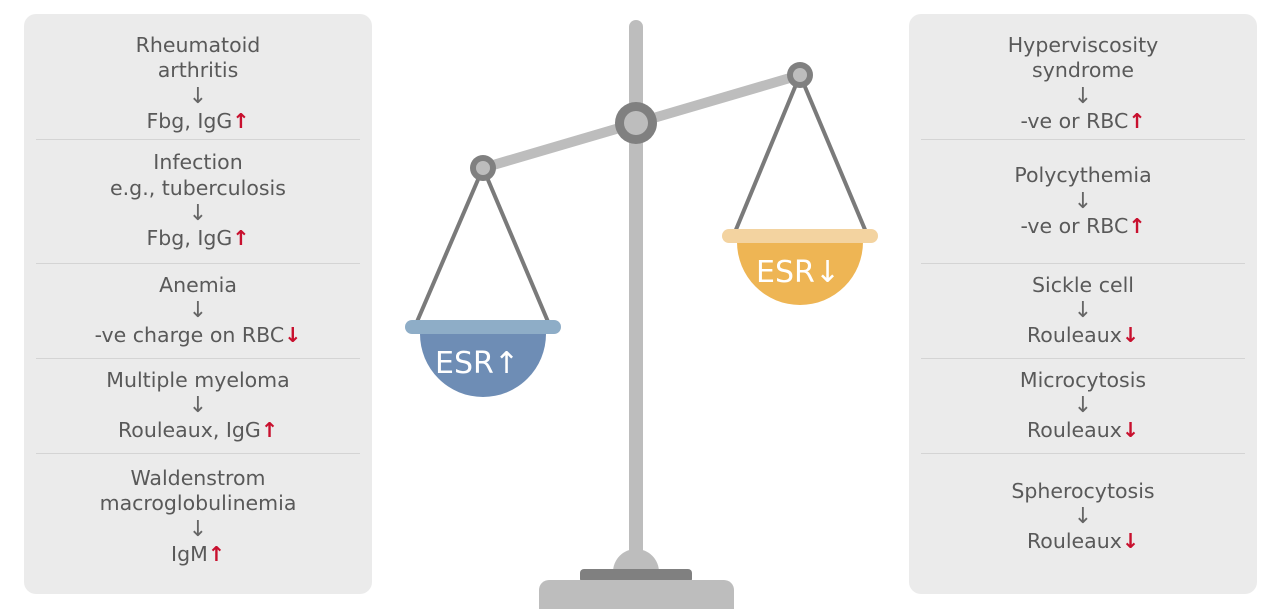 Image resolution: width=1280 pixels, height=609 pixels. I want to click on condition-item: Infection e.g., tuberculosis ↓ Fbg, IgG↑, so click(198, 201).